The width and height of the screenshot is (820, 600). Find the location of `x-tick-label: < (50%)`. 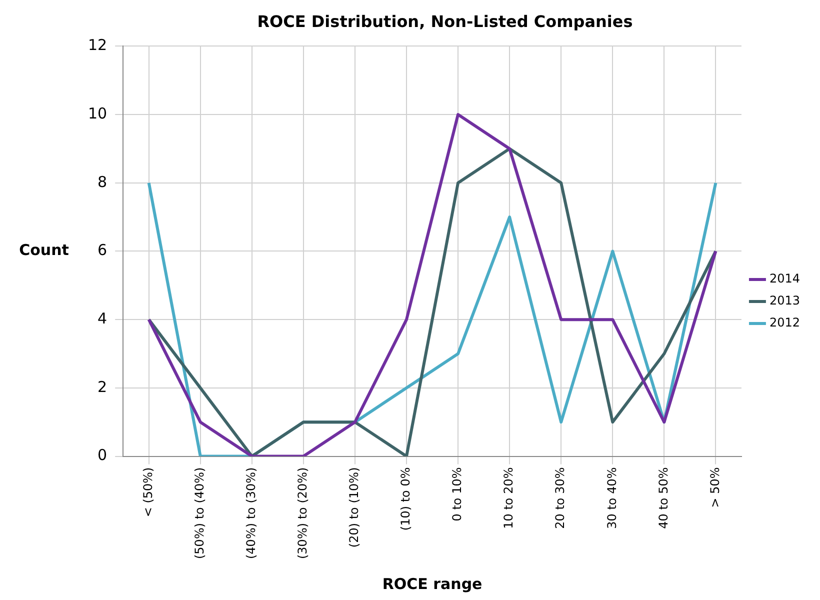

x-tick-label: < (50%) is located at coordinates (147, 492).